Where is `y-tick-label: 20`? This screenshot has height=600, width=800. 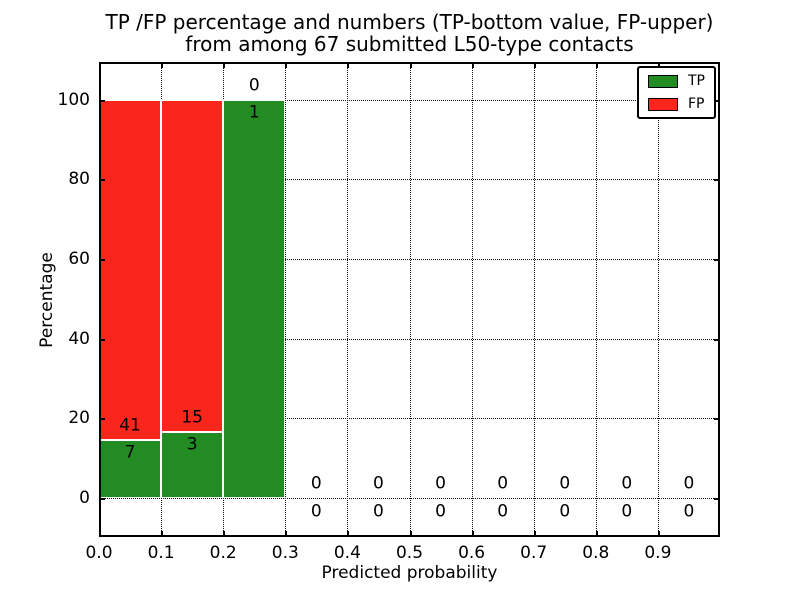
y-tick-label: 20 is located at coordinates (79, 418).